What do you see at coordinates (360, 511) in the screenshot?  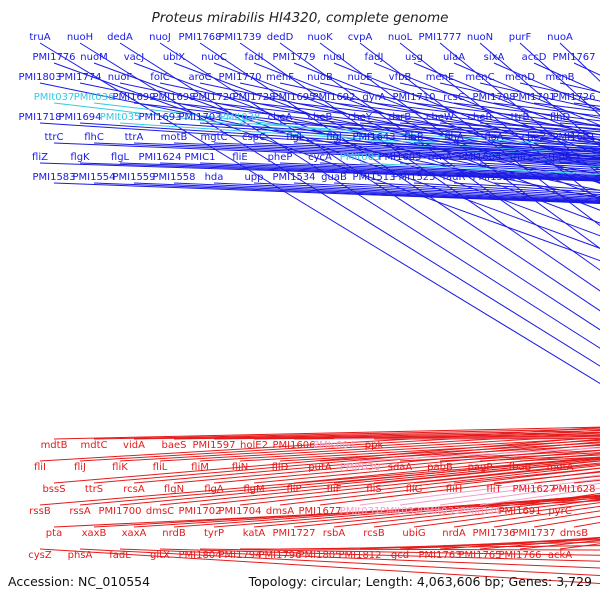 I see `gene-label: PMIt031` at bounding box center [360, 511].